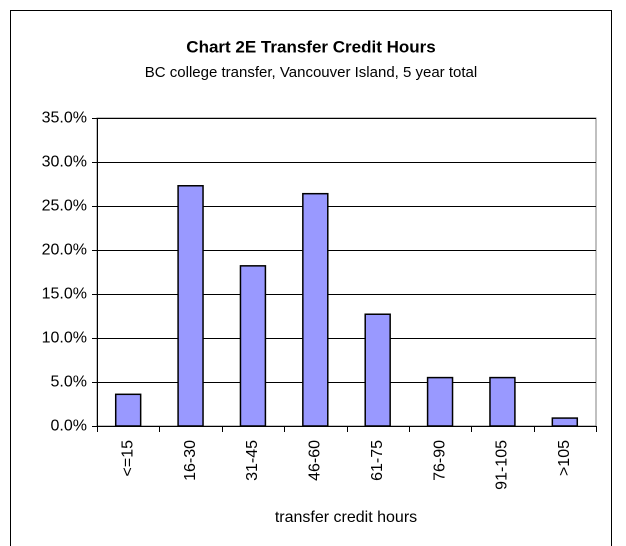  What do you see at coordinates (439, 460) in the screenshot?
I see `x-tick-label: 76-90` at bounding box center [439, 460].